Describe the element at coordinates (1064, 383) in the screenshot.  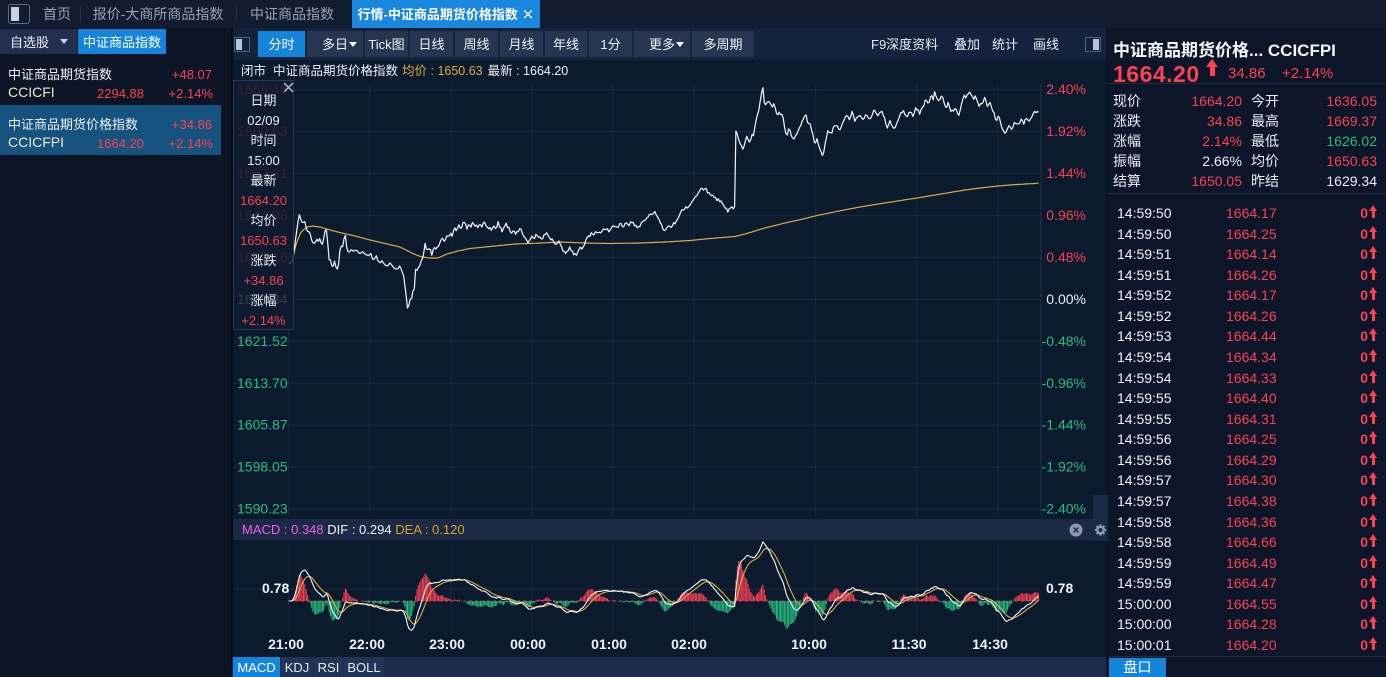
I see `svg-text: -0.96%` at that location.